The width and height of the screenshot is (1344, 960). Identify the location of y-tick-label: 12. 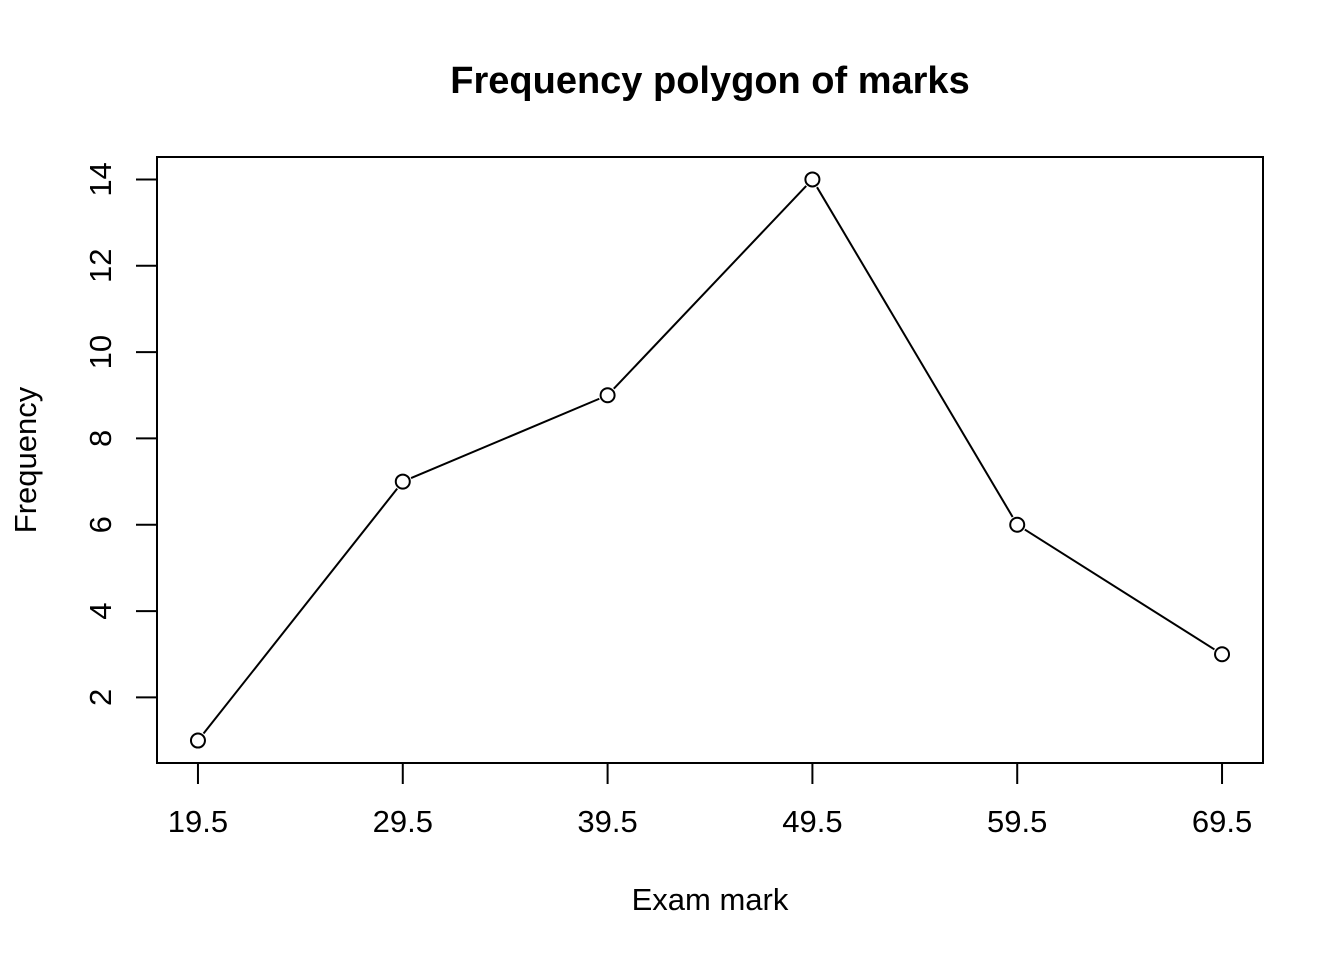
(100, 266).